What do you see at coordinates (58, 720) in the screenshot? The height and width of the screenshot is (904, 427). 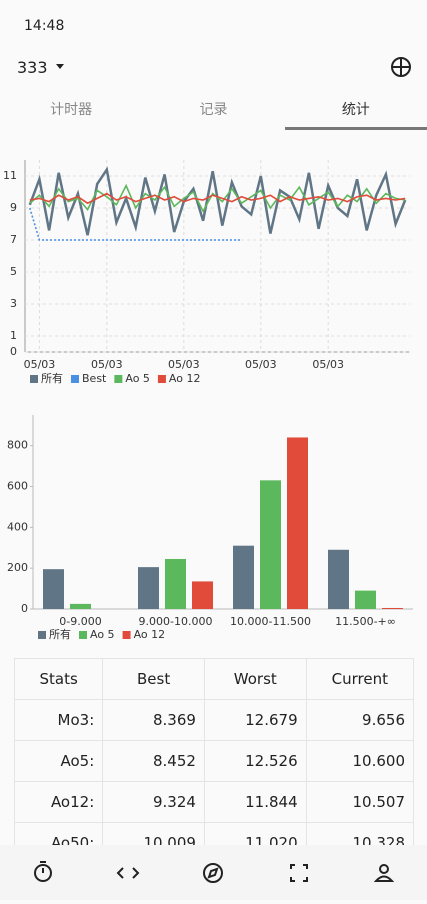 I see `table-cell: Mo3:` at bounding box center [58, 720].